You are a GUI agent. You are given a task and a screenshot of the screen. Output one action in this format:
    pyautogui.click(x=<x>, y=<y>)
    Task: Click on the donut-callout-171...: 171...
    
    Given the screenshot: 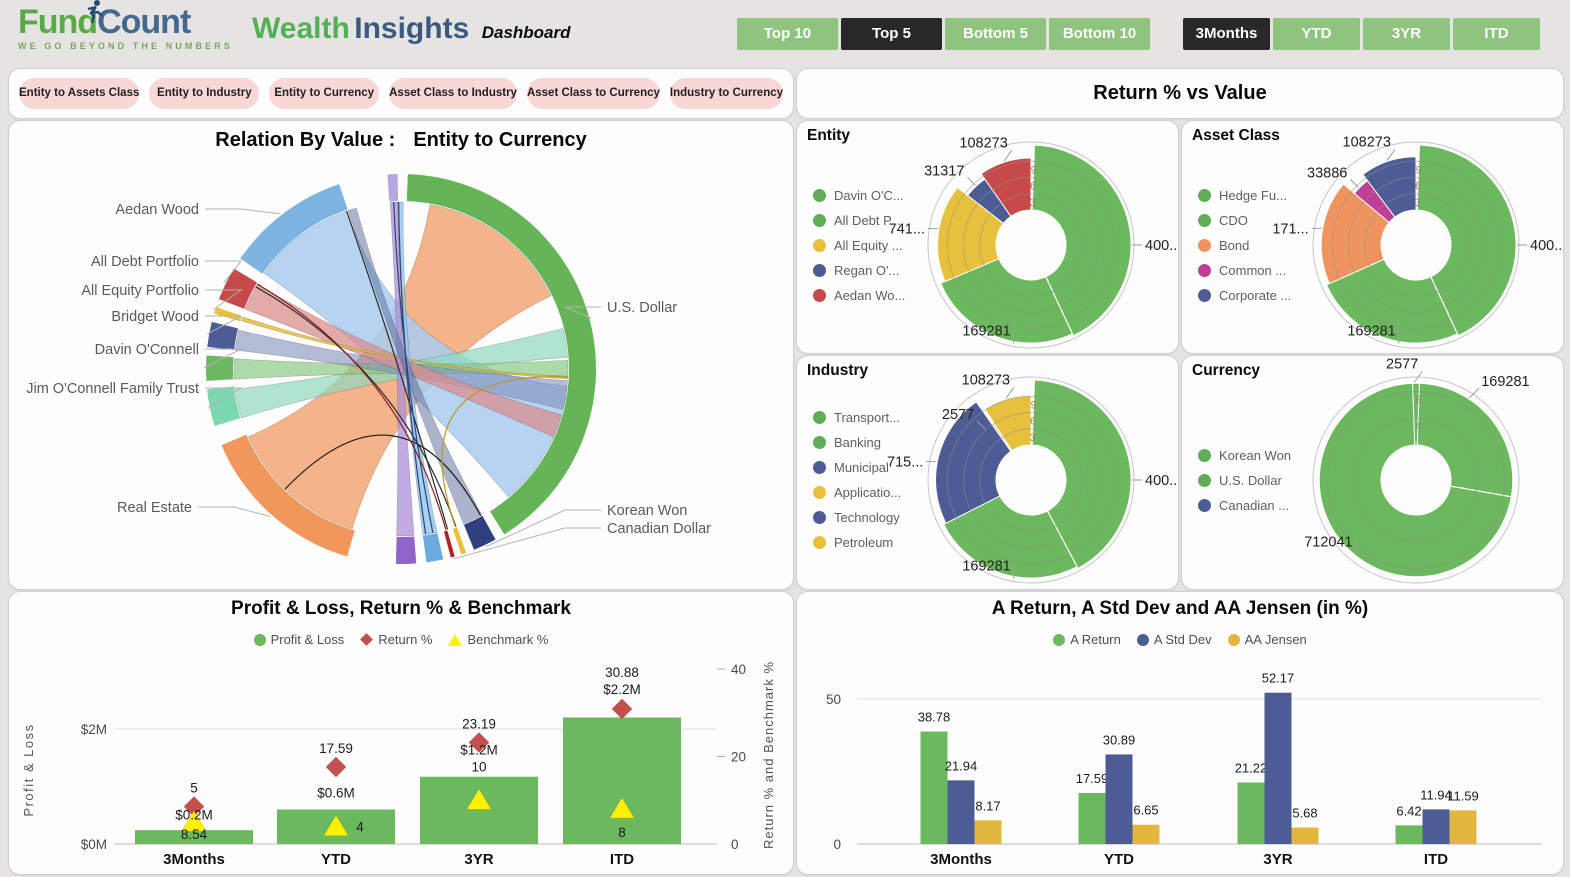 What is the action you would take?
    pyautogui.click(x=1290, y=229)
    